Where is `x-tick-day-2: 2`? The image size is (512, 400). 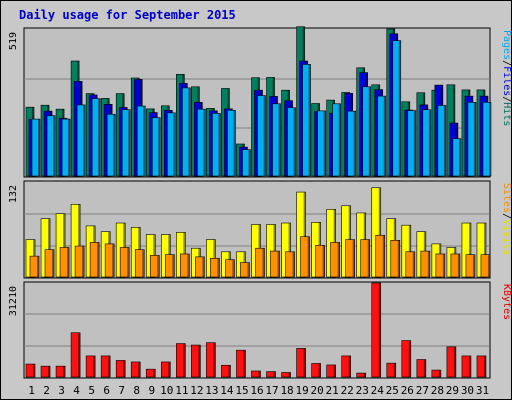 x-tick-day-2: 2 is located at coordinates (46, 390).